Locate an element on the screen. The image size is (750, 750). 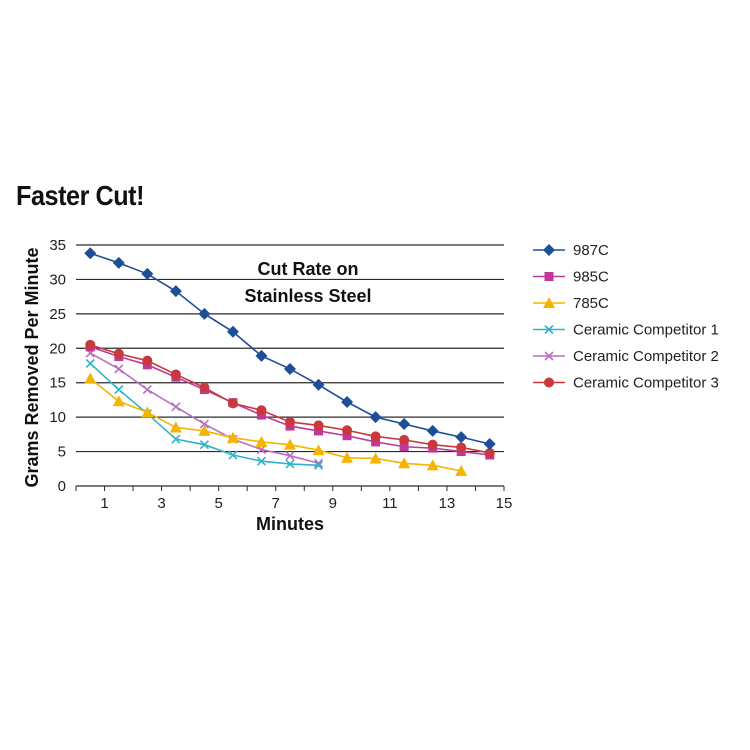
legend-entry: Ceramic Competitor 1 is located at coordinates (626, 330).